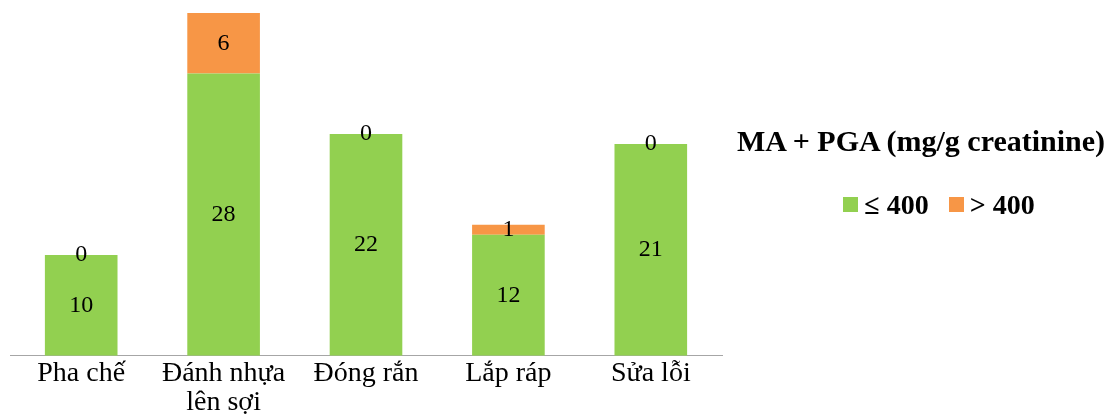 The image size is (1117, 420). Describe the element at coordinates (508, 371) in the screenshot. I see `x-tick-label: Lắp ráp` at that location.